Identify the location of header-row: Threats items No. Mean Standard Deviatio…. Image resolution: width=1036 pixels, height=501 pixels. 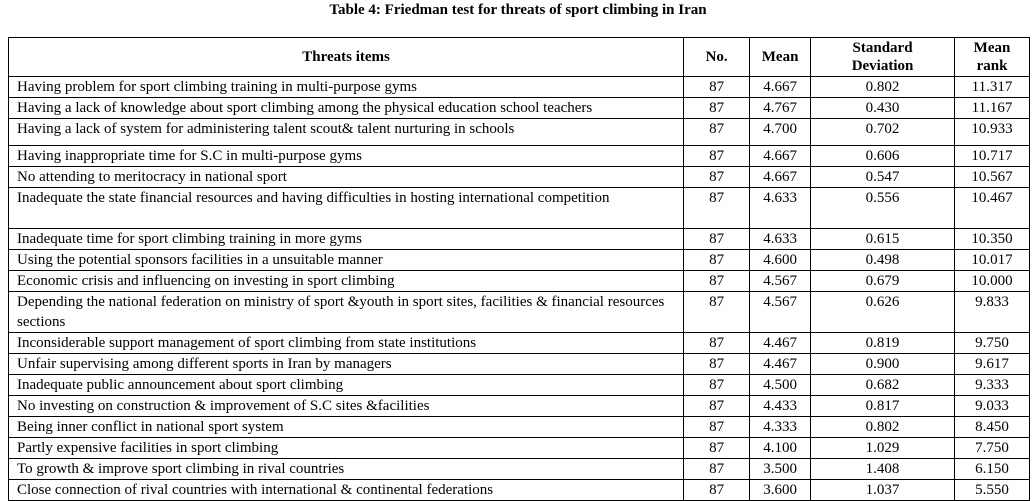
(518, 57).